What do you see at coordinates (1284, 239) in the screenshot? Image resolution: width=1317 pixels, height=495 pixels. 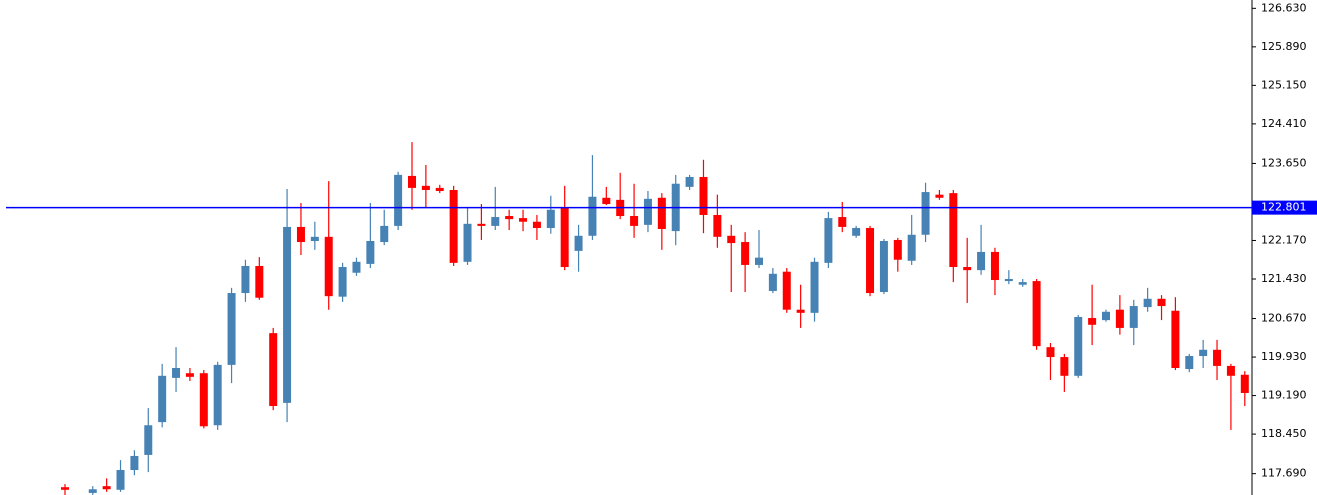 I see `y-tick-label: 122.170` at bounding box center [1284, 239].